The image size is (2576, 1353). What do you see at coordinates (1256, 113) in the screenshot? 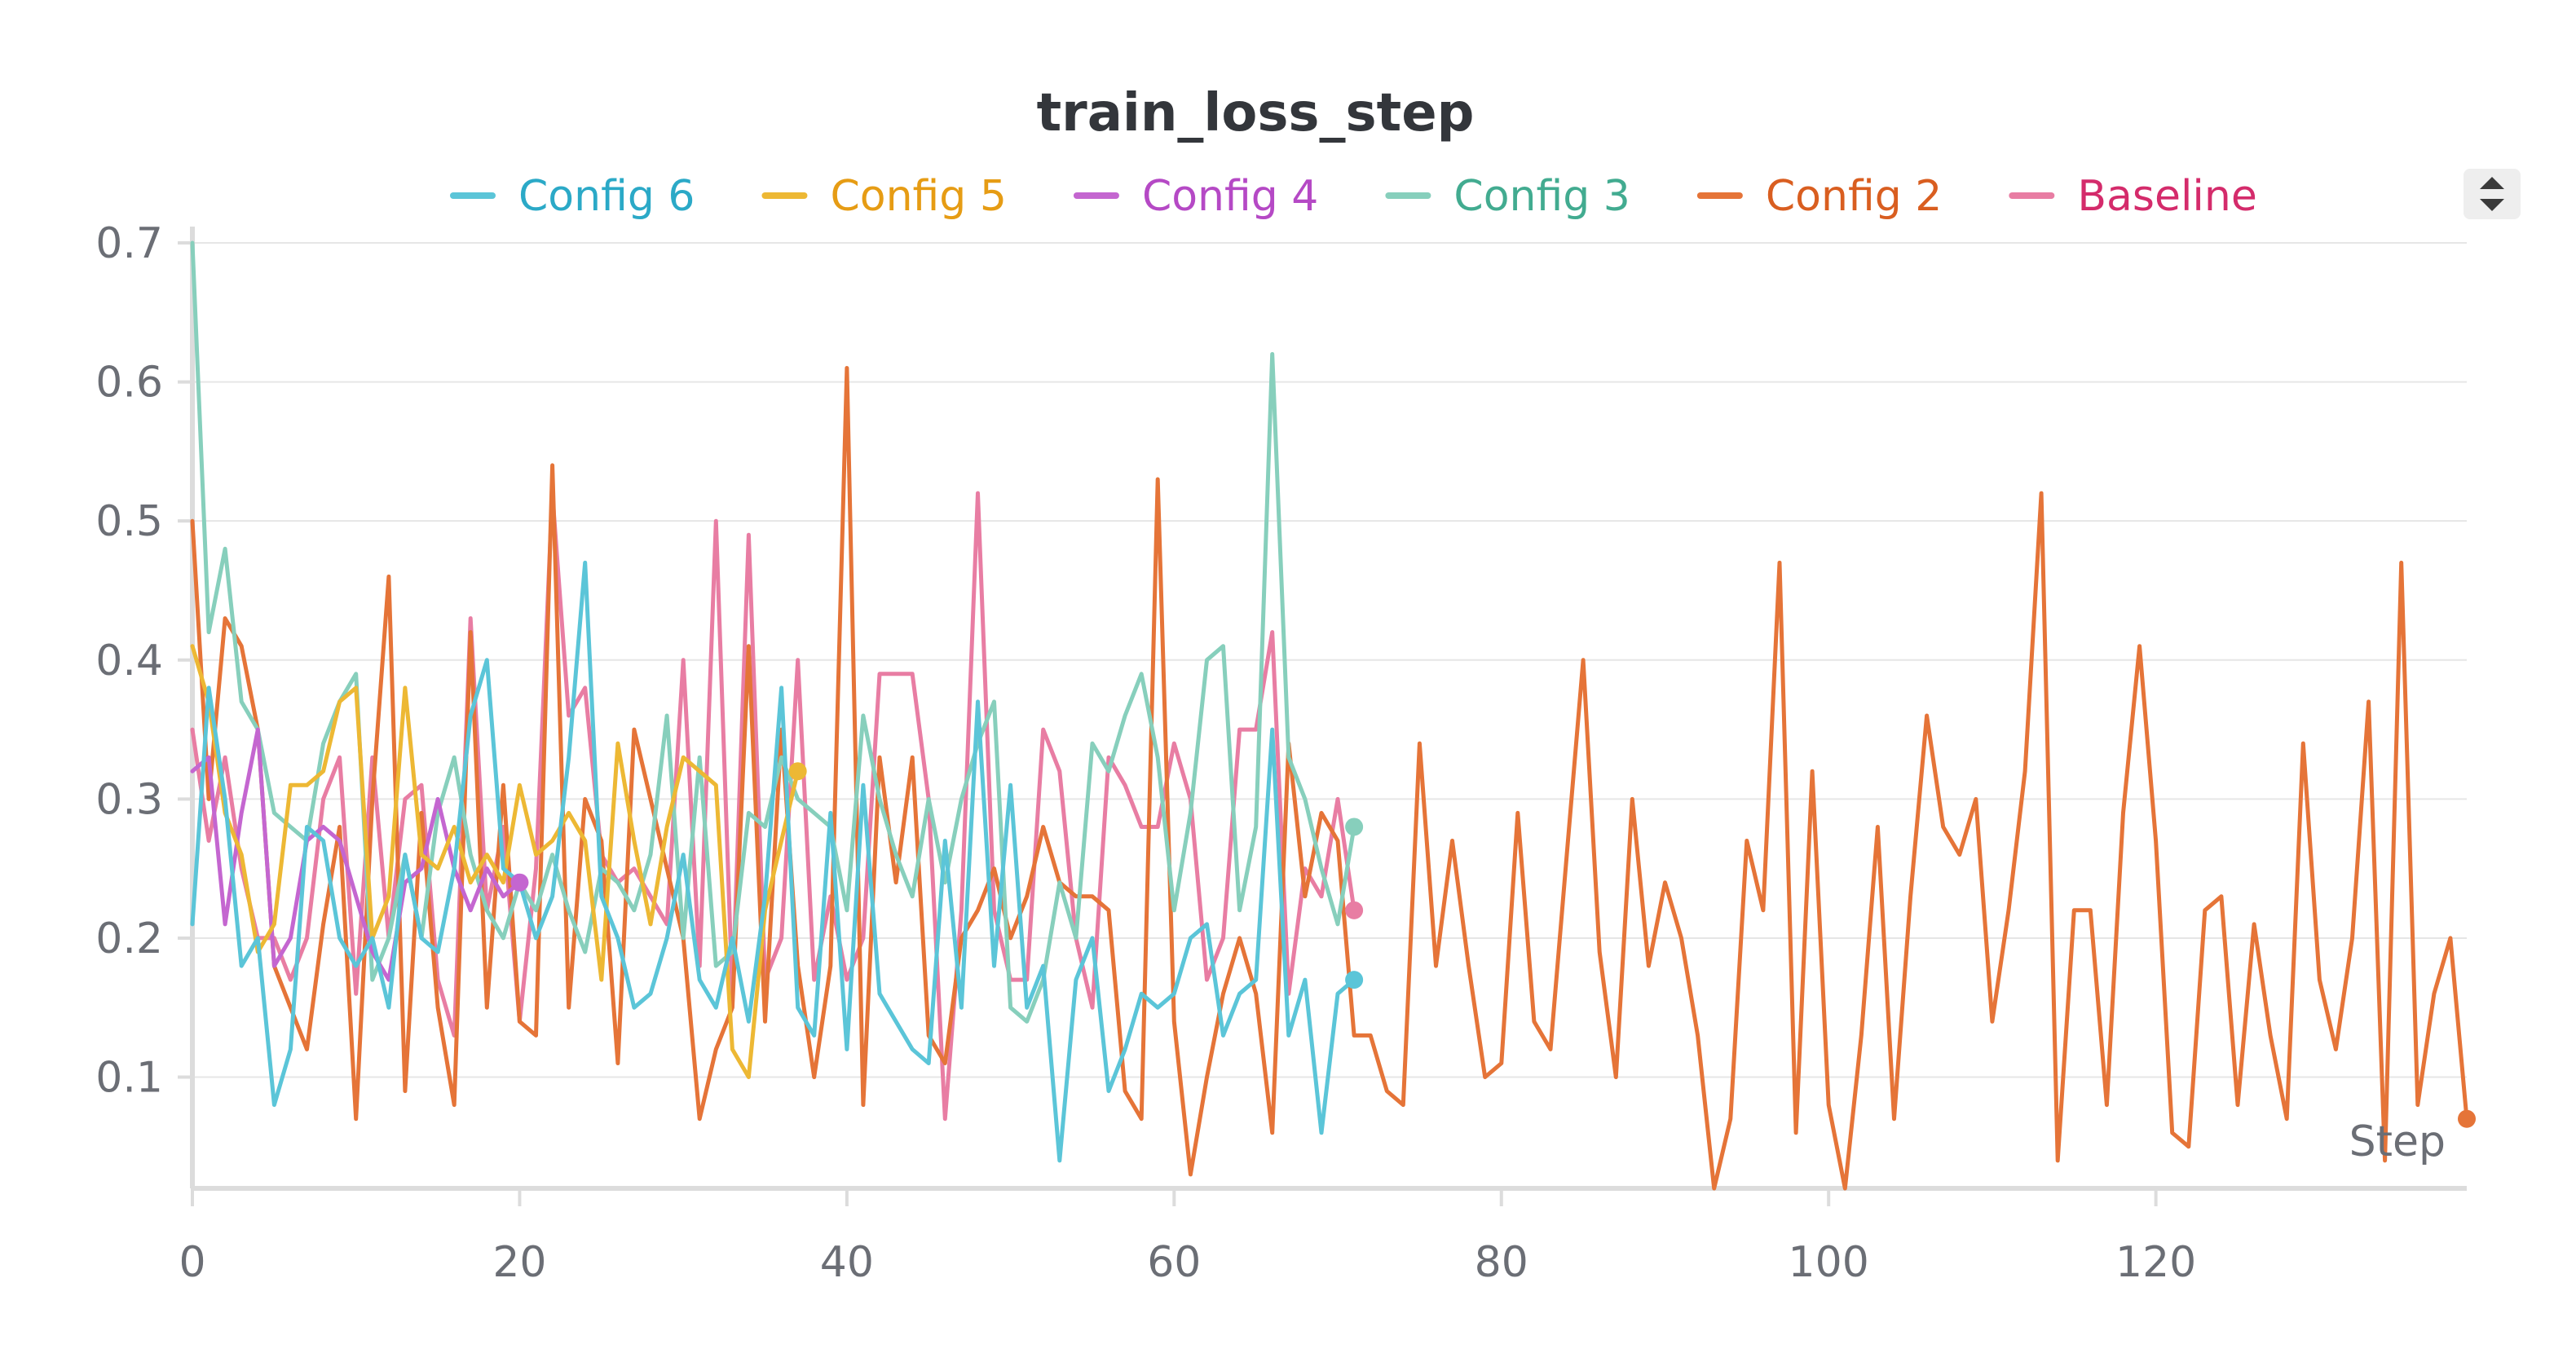
I see `chart-title: train_loss_step` at bounding box center [1256, 113].